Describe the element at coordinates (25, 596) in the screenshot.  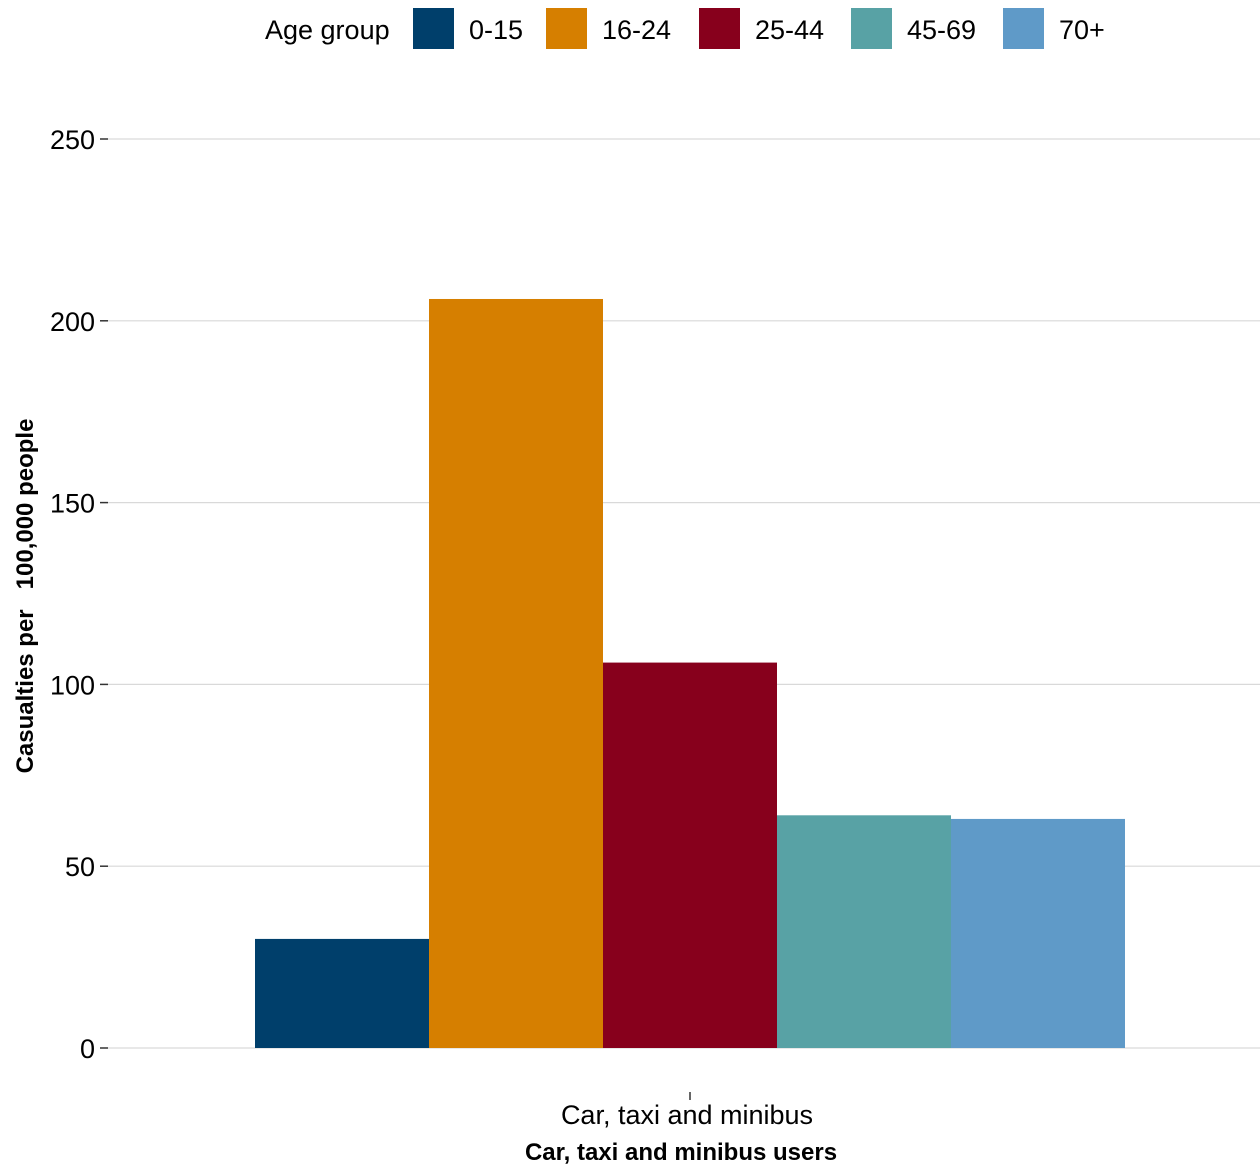
I see `y-axis-title: Casualties per 100,000 people` at that location.